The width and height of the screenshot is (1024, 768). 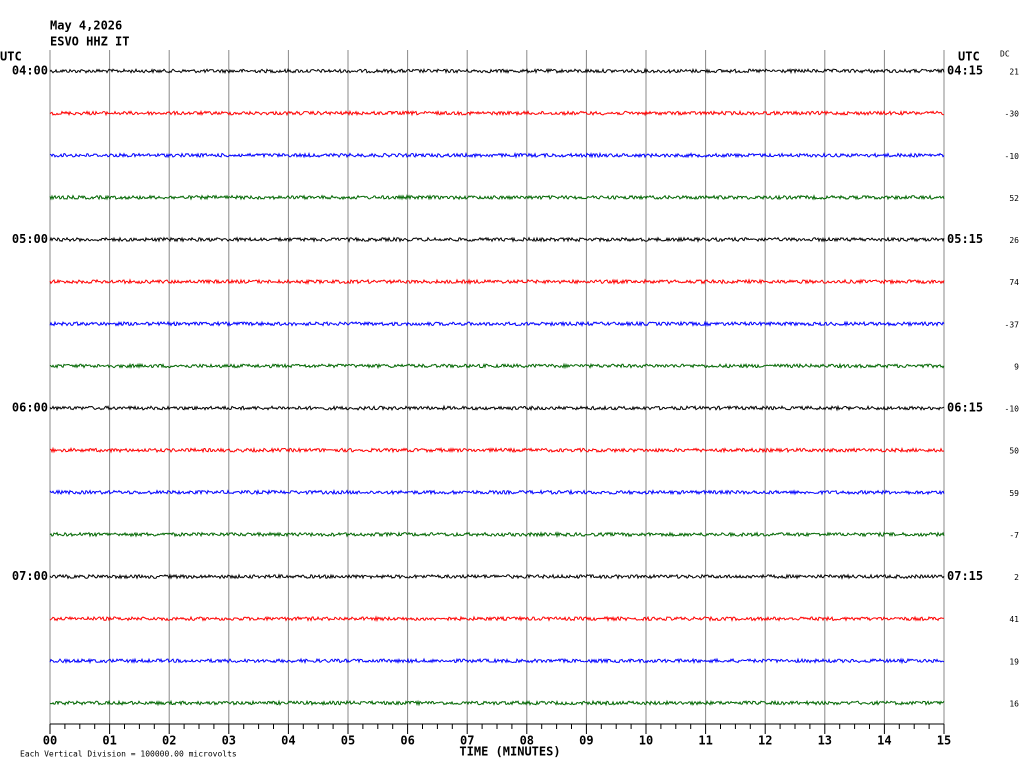 I want to click on x-tick-label: 09, so click(x=586, y=741).